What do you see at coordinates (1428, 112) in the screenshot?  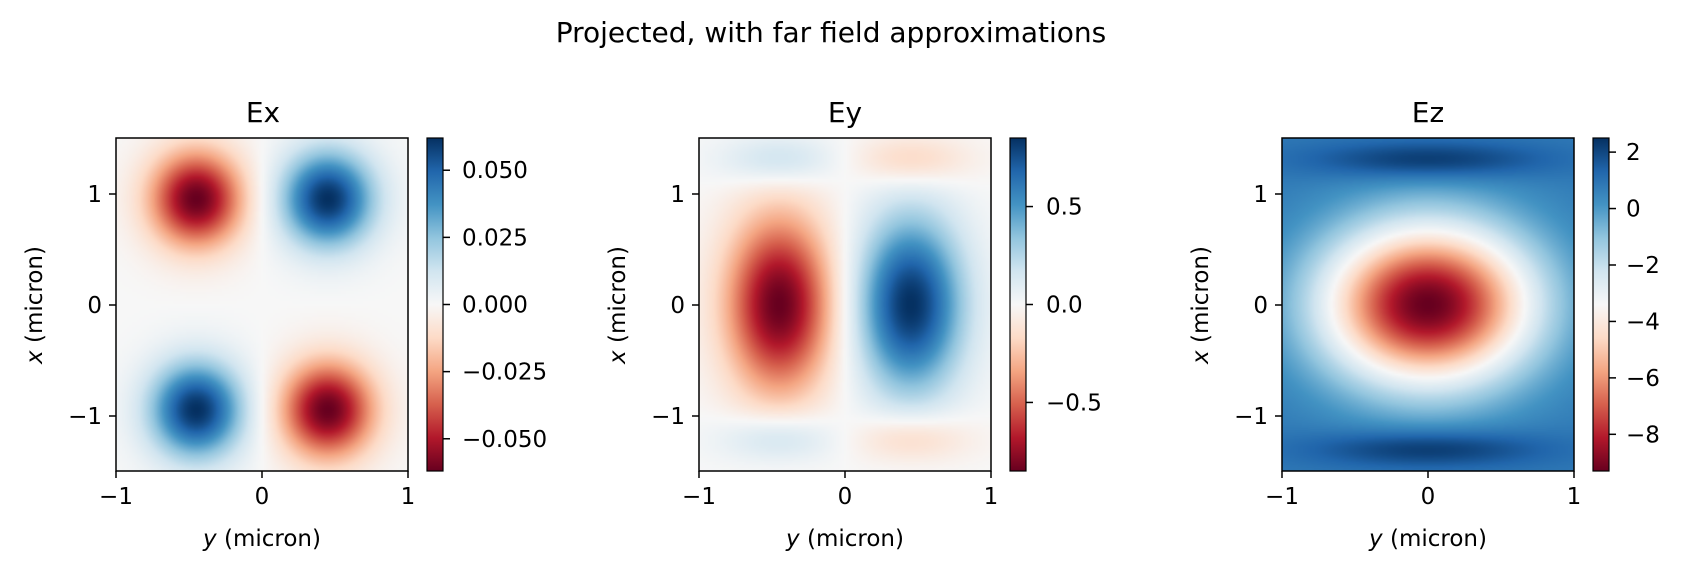 I see `panel-title: Ez` at bounding box center [1428, 112].